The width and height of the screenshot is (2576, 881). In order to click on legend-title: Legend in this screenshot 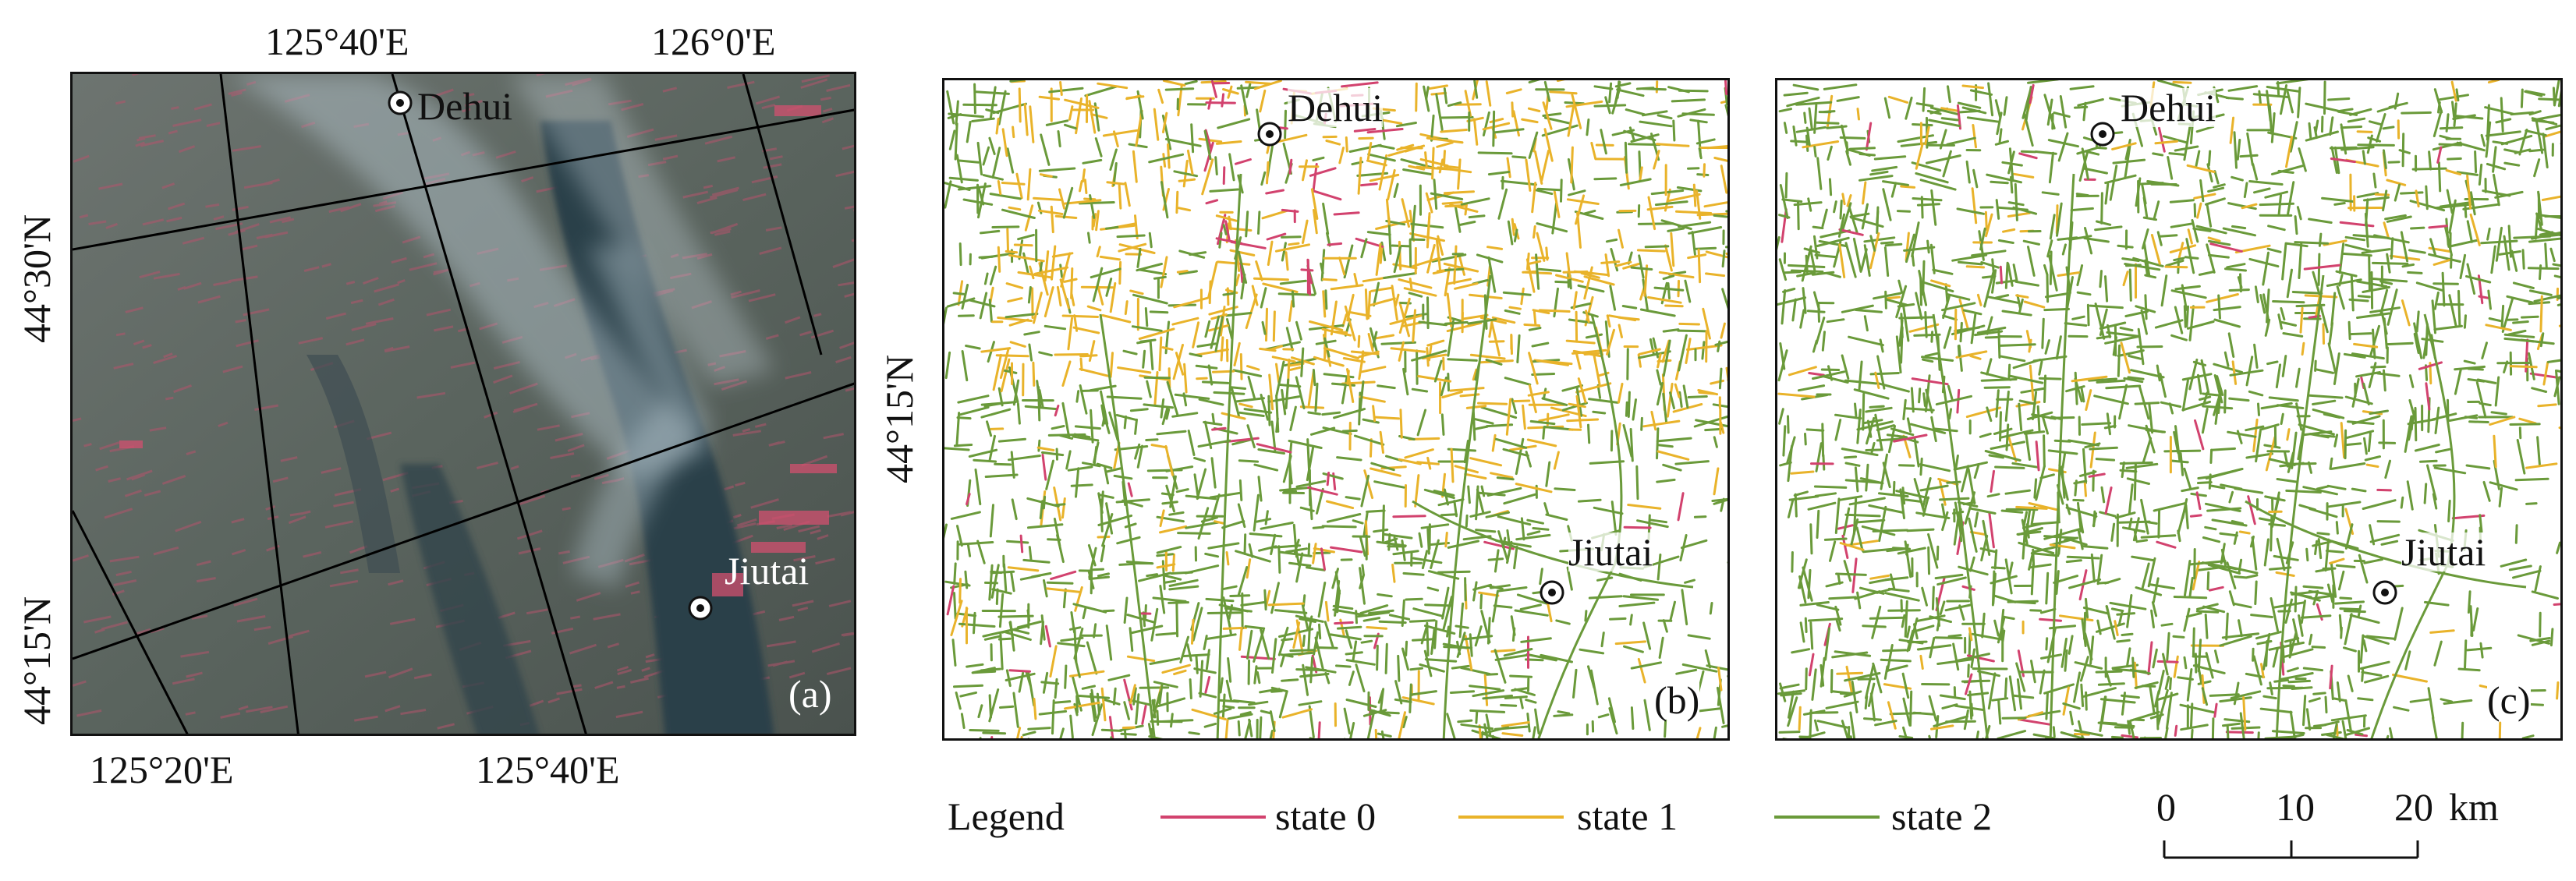, I will do `click(1006, 816)`.